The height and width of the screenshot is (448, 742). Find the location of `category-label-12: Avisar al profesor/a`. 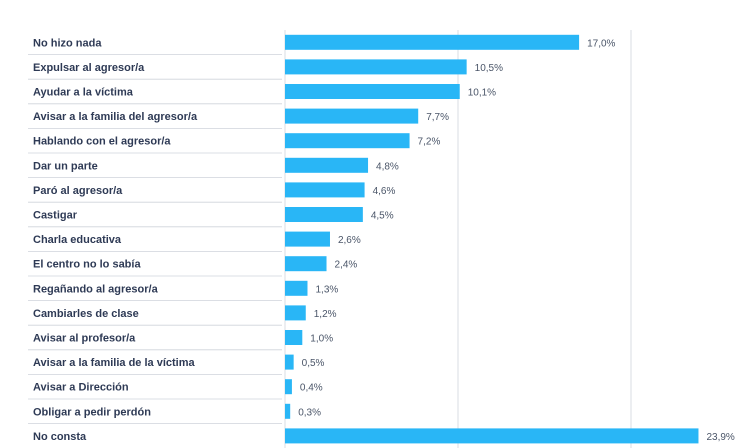

category-label-12: Avisar al profesor/a is located at coordinates (84, 339).